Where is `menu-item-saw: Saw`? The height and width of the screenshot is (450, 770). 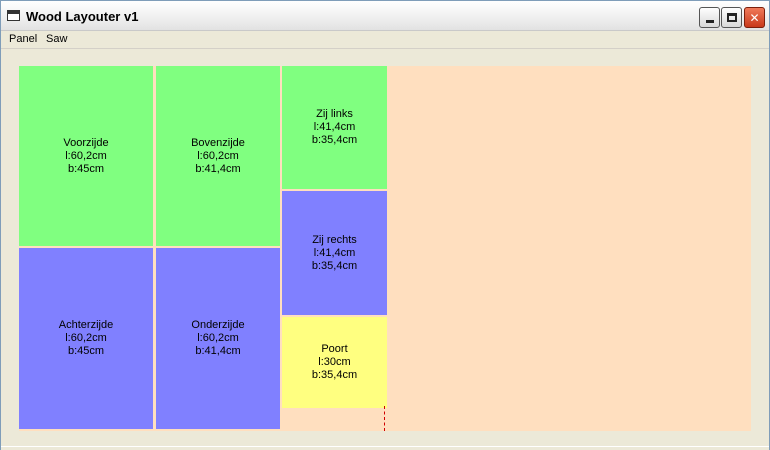
menu-item-saw: Saw is located at coordinates (57, 39).